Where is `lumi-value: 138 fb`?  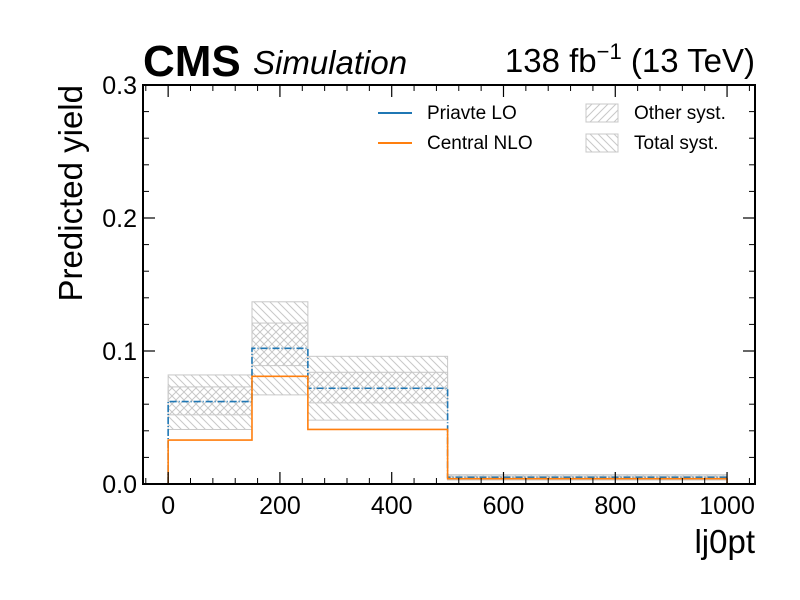
lumi-value: 138 fb is located at coordinates (551, 60).